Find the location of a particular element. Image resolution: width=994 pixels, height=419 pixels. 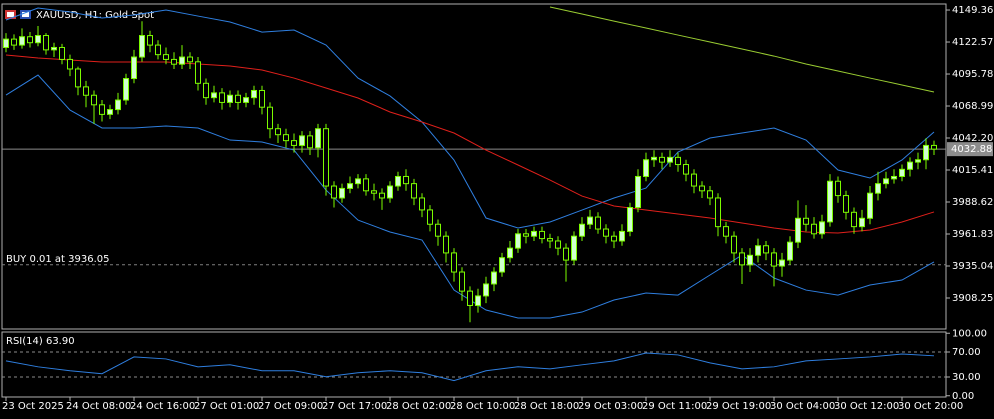

x-tick-label: 23 Oct 2025 is located at coordinates (33, 406).